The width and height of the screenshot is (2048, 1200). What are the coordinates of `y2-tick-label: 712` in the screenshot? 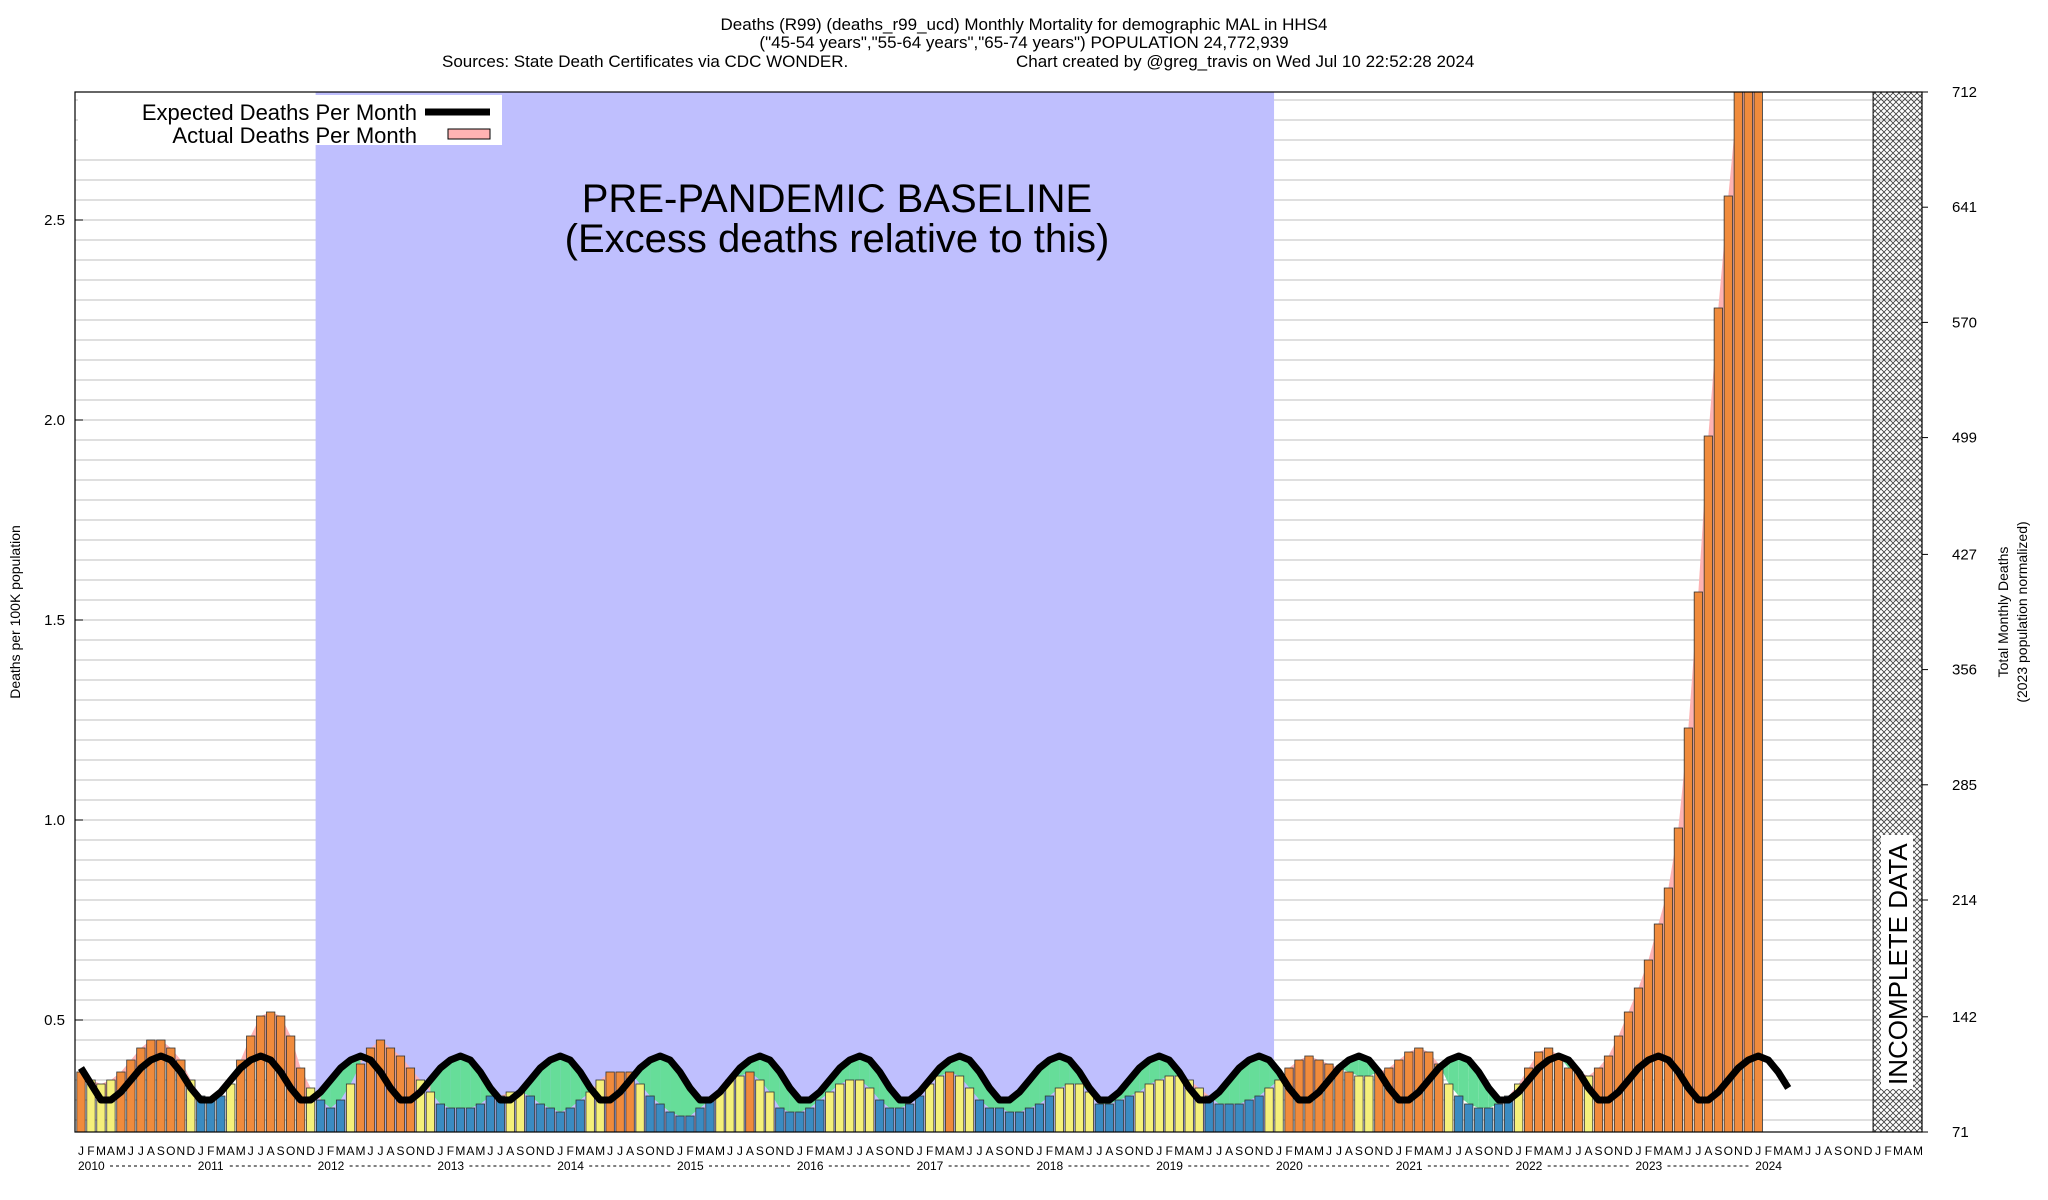 It's located at (1964, 92).